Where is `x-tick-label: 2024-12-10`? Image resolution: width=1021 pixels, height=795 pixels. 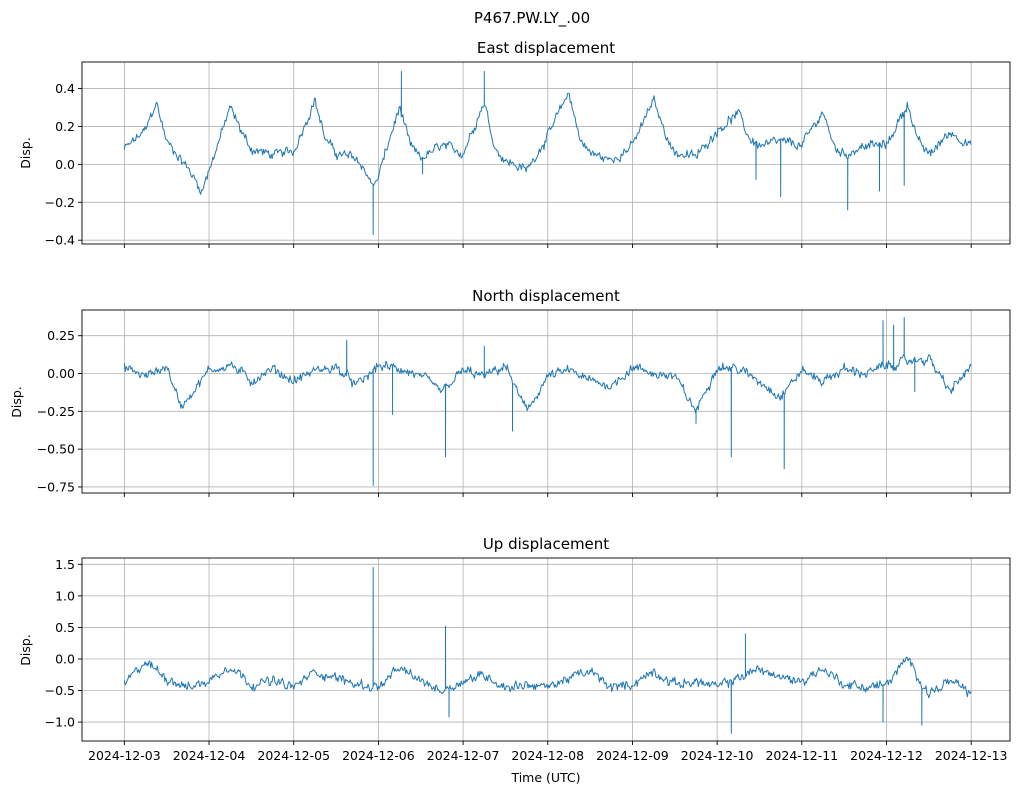
x-tick-label: 2024-12-10 is located at coordinates (717, 755).